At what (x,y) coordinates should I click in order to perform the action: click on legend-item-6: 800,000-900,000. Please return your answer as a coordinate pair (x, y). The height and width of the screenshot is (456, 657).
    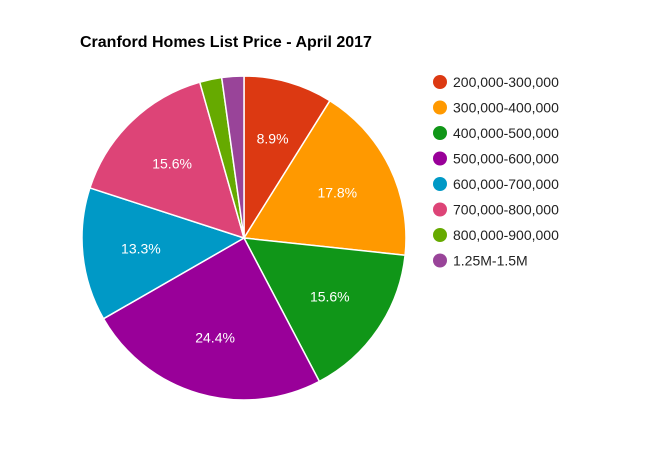
    Looking at the image, I should click on (496, 235).